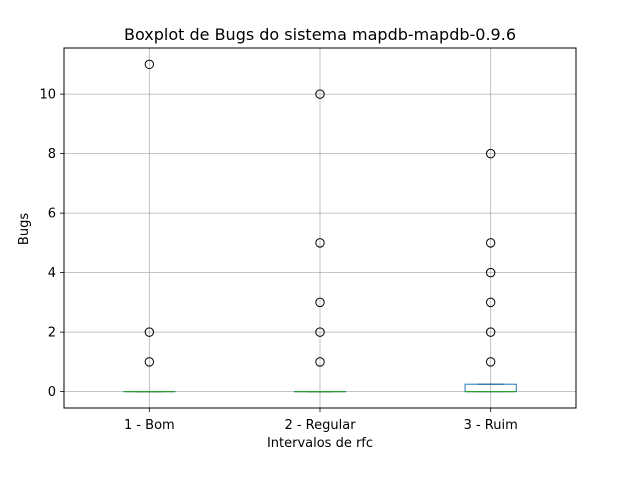 This screenshot has width=640, height=480. What do you see at coordinates (24, 229) in the screenshot?
I see `y-axis-title: Bugs` at bounding box center [24, 229].